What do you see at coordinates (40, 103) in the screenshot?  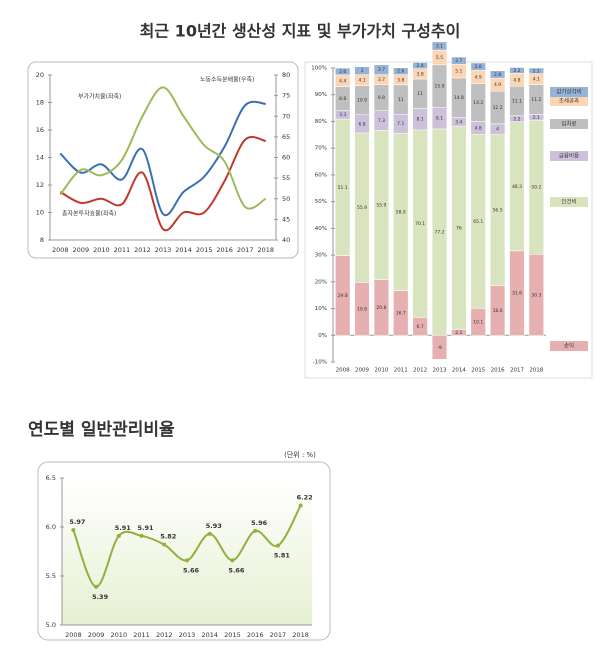 I see `y-tick-label: 18` at bounding box center [40, 103].